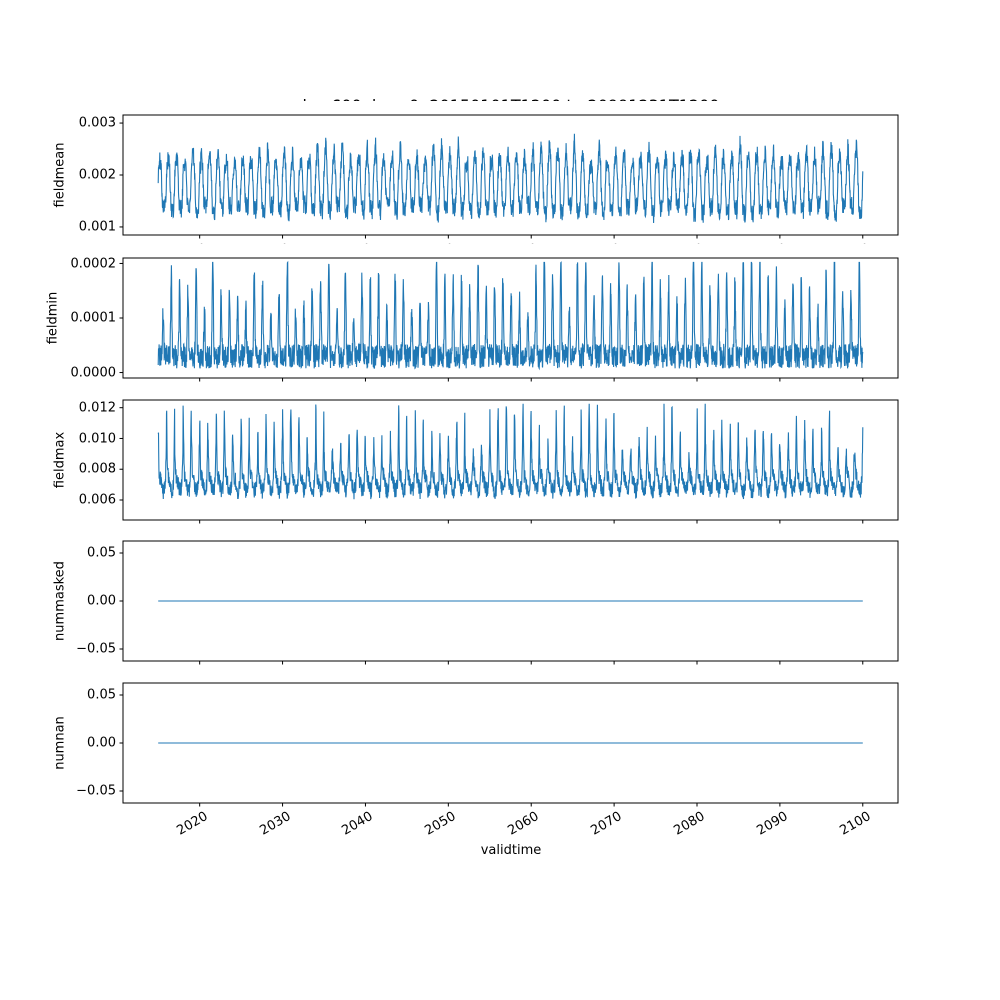 Image resolution: width=1000 pixels, height=1000 pixels. What do you see at coordinates (60, 460) in the screenshot?
I see `y-axis-label-fieldmax: fieldmax` at bounding box center [60, 460].